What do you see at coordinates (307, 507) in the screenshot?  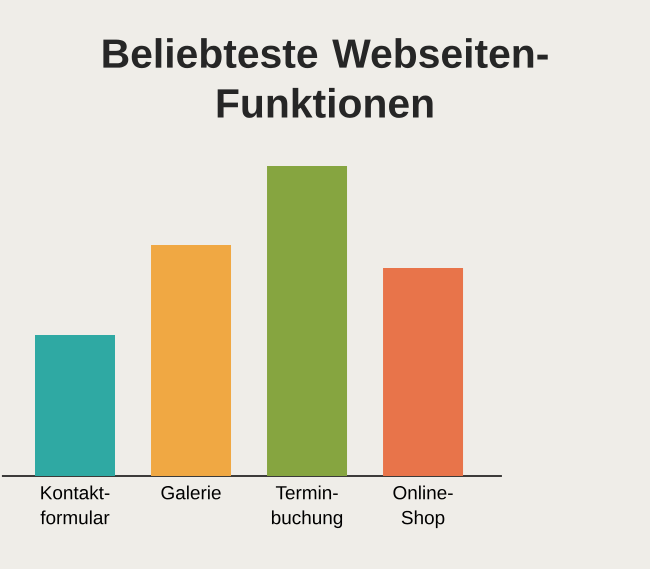 I see `x-tick-label: Termin- buchung` at bounding box center [307, 507].